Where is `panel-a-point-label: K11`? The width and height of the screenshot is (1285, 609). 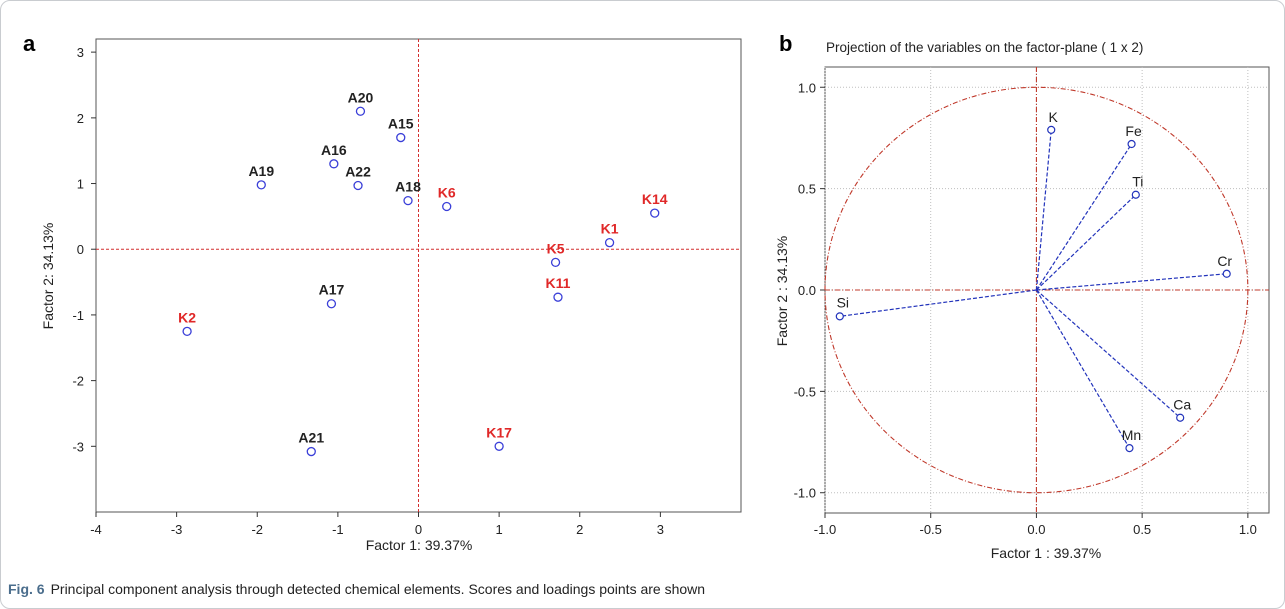 panel-a-point-label: K11 is located at coordinates (558, 283).